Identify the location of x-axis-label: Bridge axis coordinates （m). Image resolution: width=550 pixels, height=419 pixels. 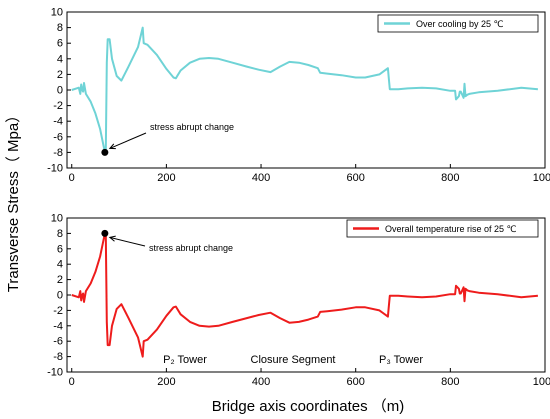
(308, 406).